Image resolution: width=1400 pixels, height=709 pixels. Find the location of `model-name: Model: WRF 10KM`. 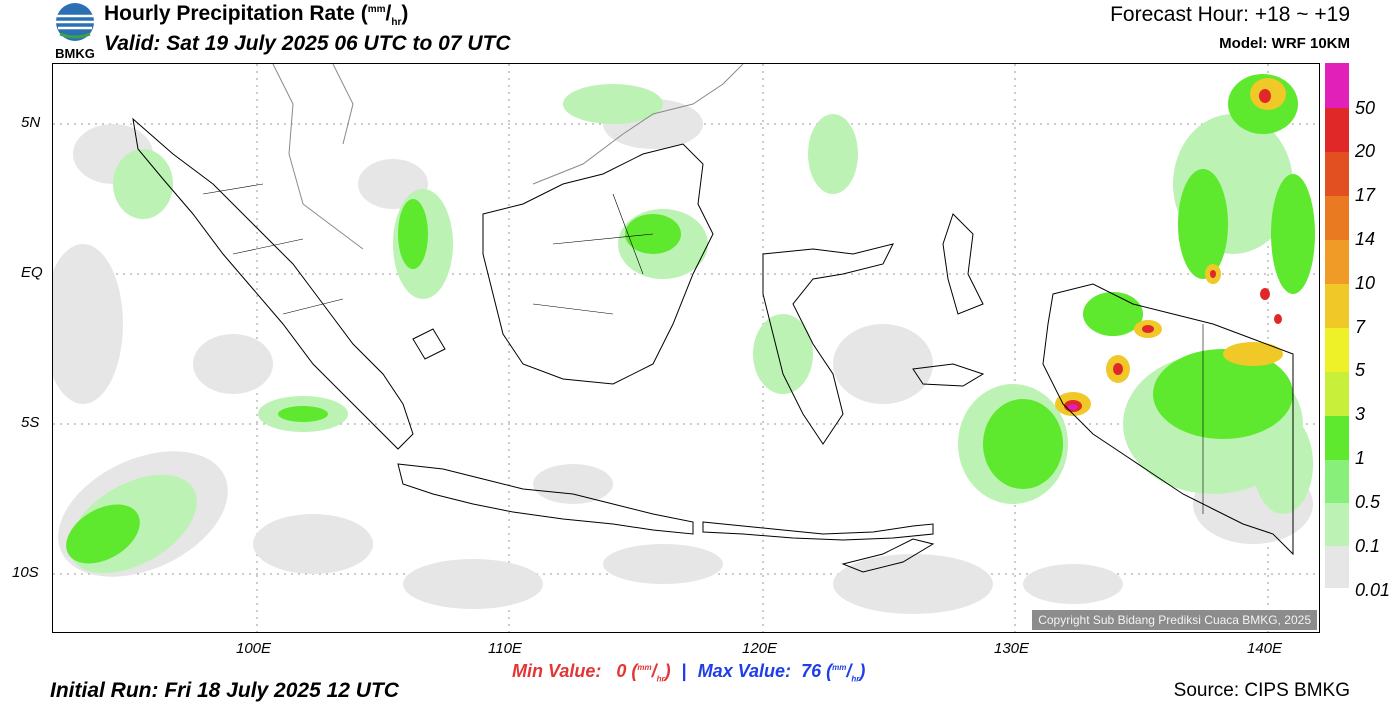

model-name: Model: WRF 10KM is located at coordinates (1284, 43).